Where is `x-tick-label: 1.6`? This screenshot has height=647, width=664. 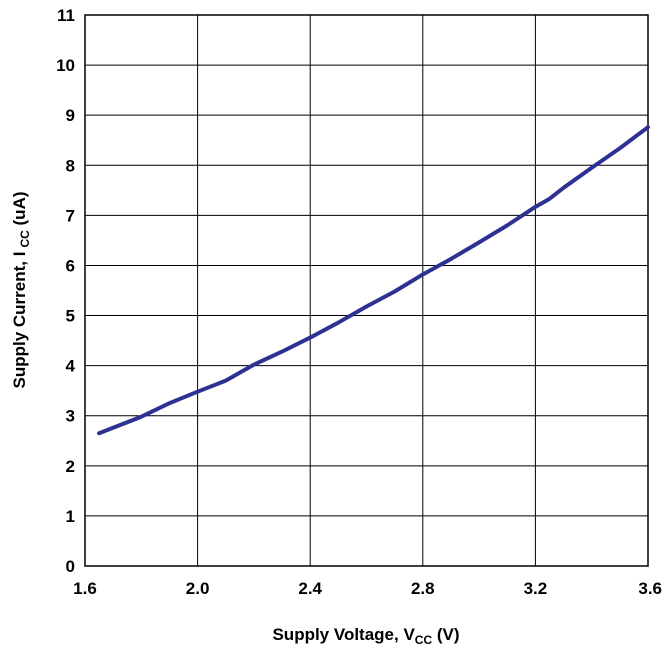 x-tick-label: 1.6 is located at coordinates (85, 588).